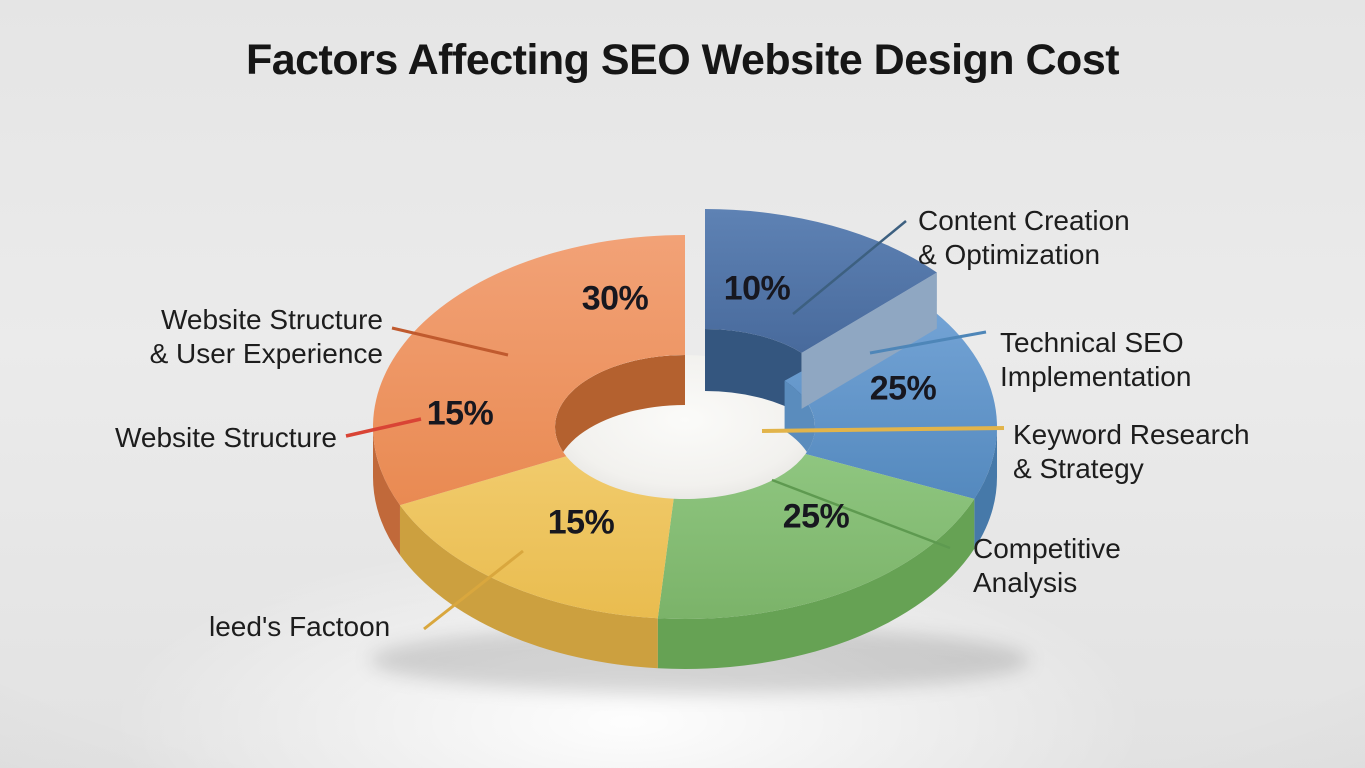 This screenshot has width=1365, height=768. Describe the element at coordinates (581, 522) in the screenshot. I see `pct-label-4: 15%` at that location.